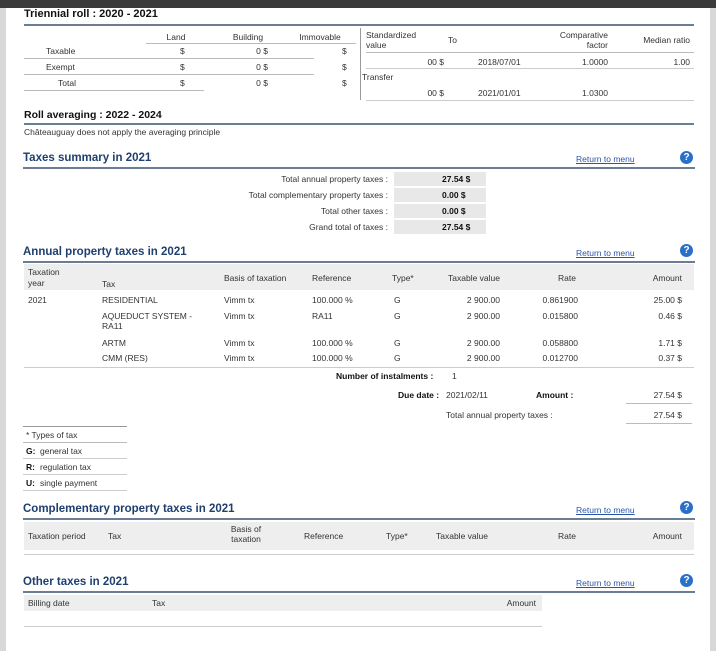 The image size is (716, 651). What do you see at coordinates (499, 93) in the screenshot?
I see `std-to-2: 2021/01/01` at bounding box center [499, 93].